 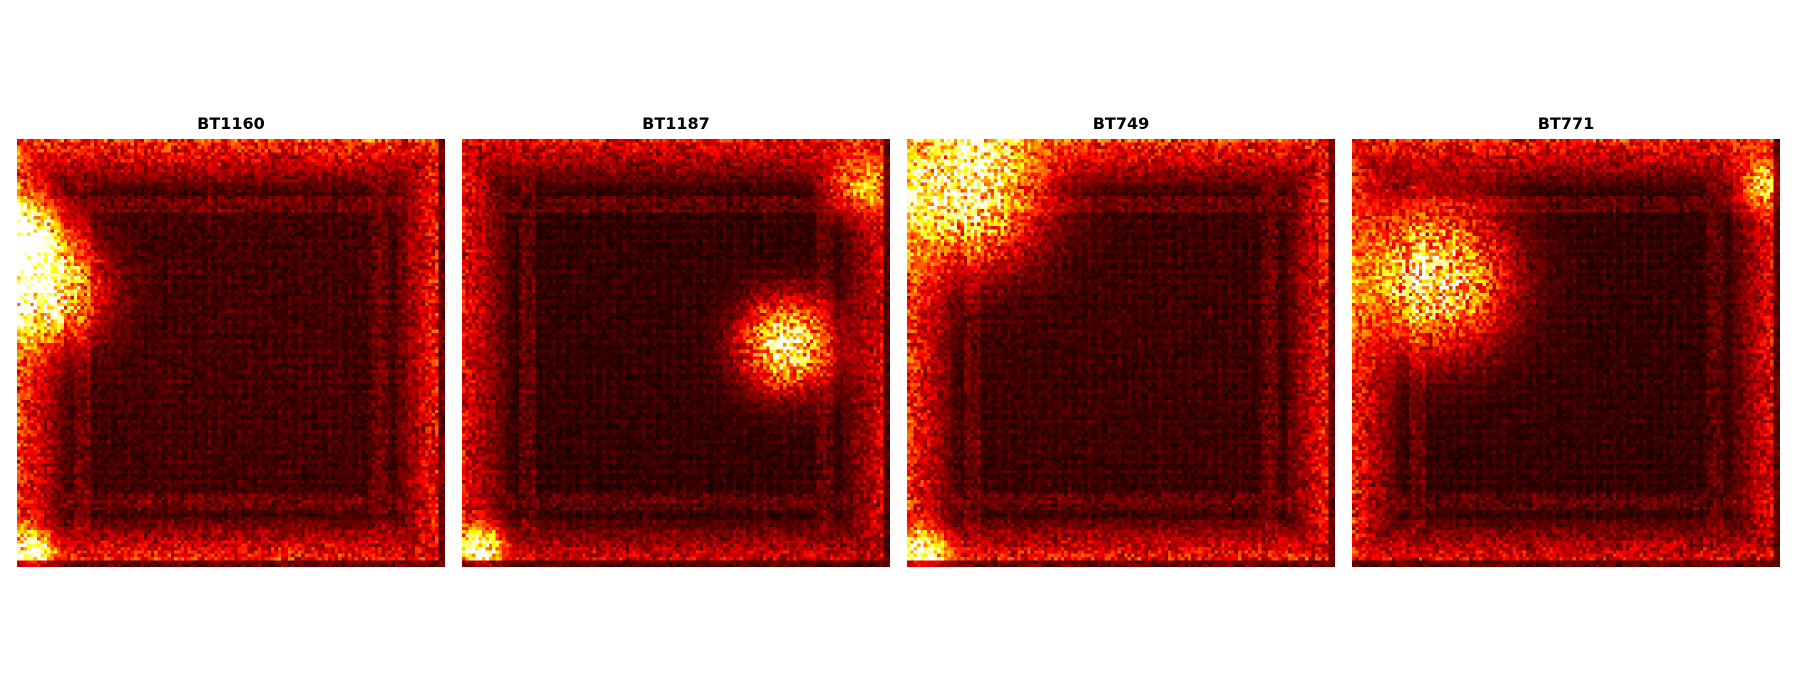 I want to click on panel-title: BT1160, so click(x=231, y=123).